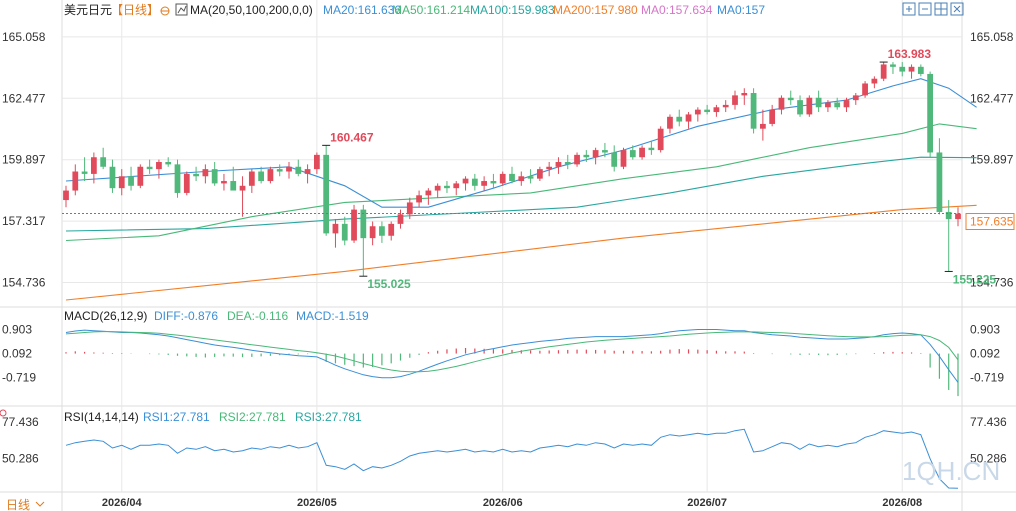 The width and height of the screenshot is (1016, 511). Describe the element at coordinates (18, 504) in the screenshot. I see `svg-text: 日线` at that location.